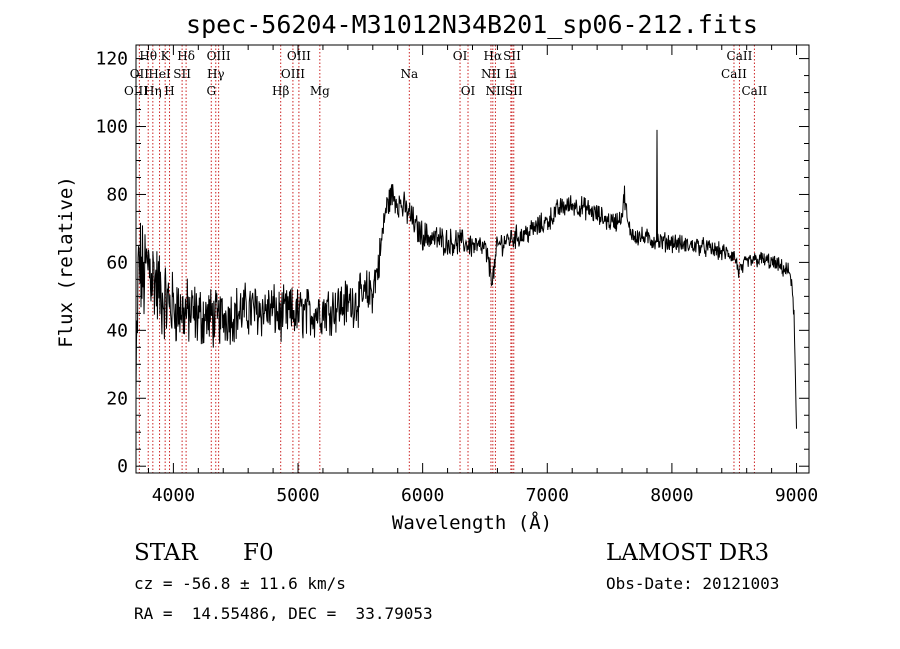 The width and height of the screenshot is (900, 649). Describe the element at coordinates (422, 495) in the screenshot. I see `x-tick-label: 6000` at that location.